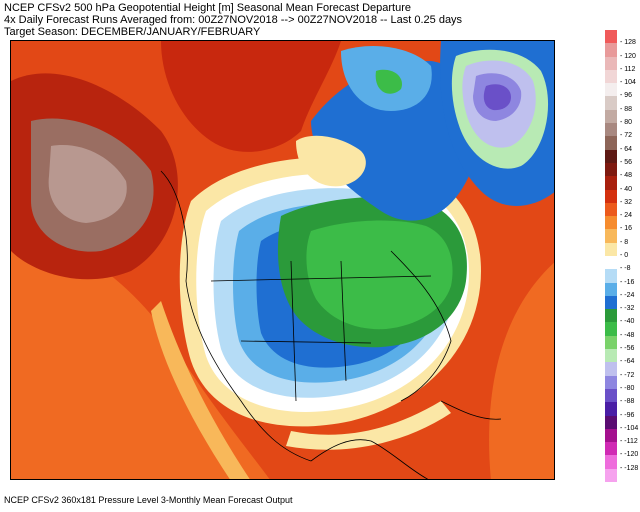 The height and width of the screenshot is (512, 640). Describe the element at coordinates (200, 390) in the screenshot. I see `west-yellow-band` at that location.